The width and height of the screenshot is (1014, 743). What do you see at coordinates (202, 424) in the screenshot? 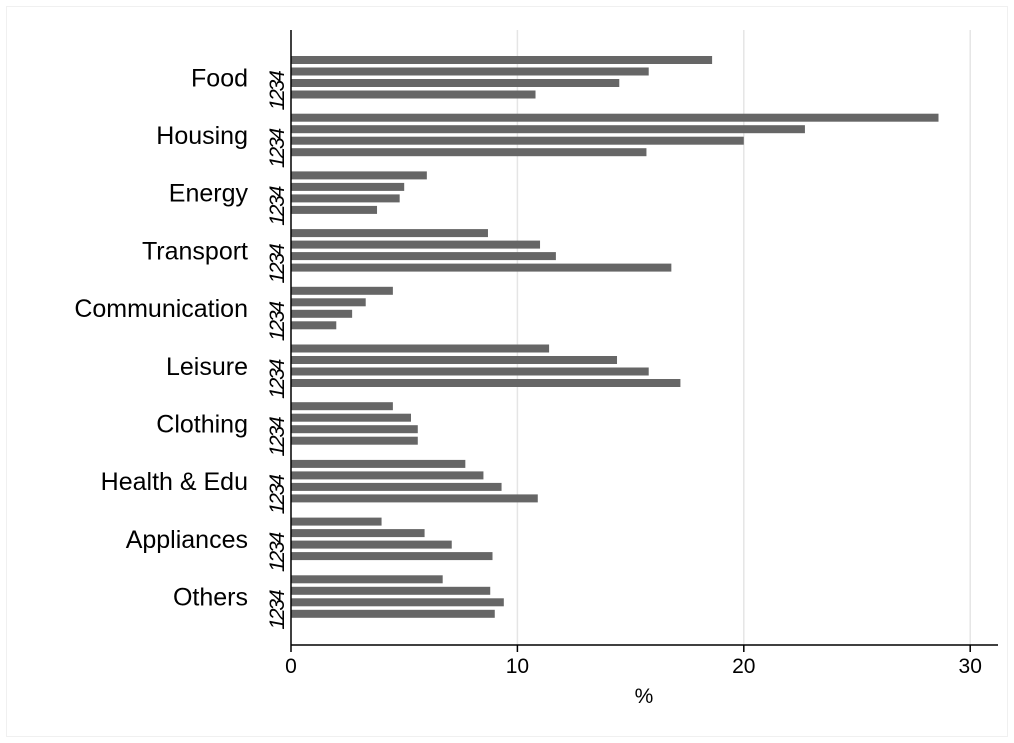
I see `category-label: Clothing` at bounding box center [202, 424].